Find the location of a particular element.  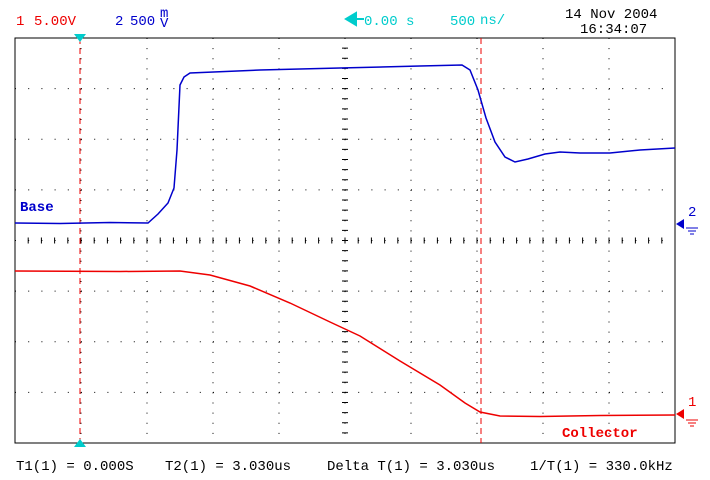

delta-readout: Delta T(1) = 3.030us is located at coordinates (411, 467).